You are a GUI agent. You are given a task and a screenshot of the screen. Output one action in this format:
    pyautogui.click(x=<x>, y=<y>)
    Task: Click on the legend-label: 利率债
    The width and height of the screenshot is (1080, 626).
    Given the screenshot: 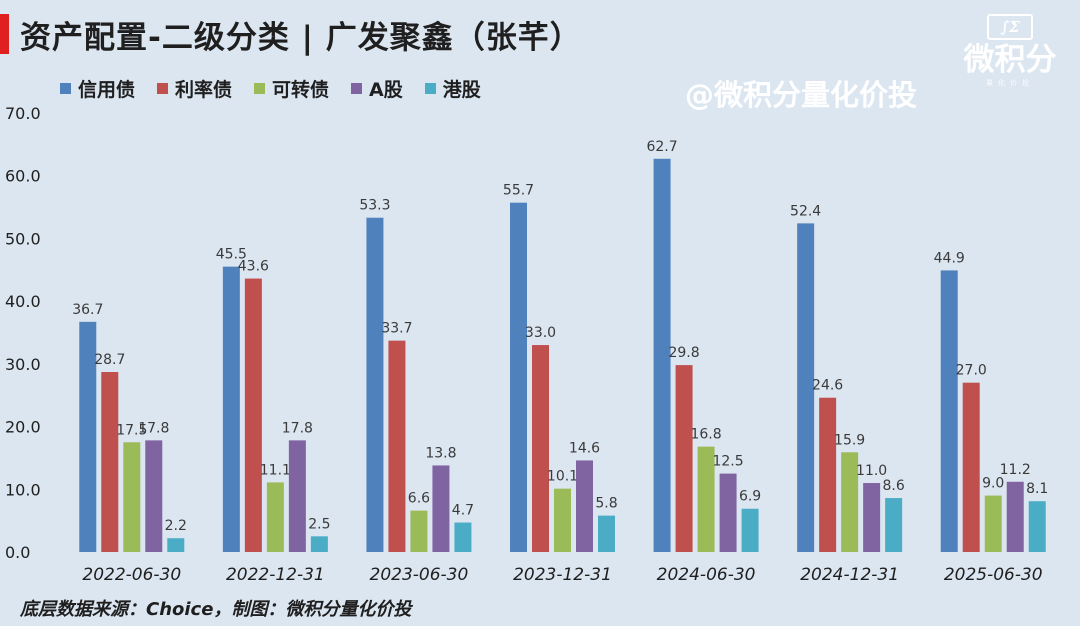 What is the action you would take?
    pyautogui.click(x=204, y=90)
    